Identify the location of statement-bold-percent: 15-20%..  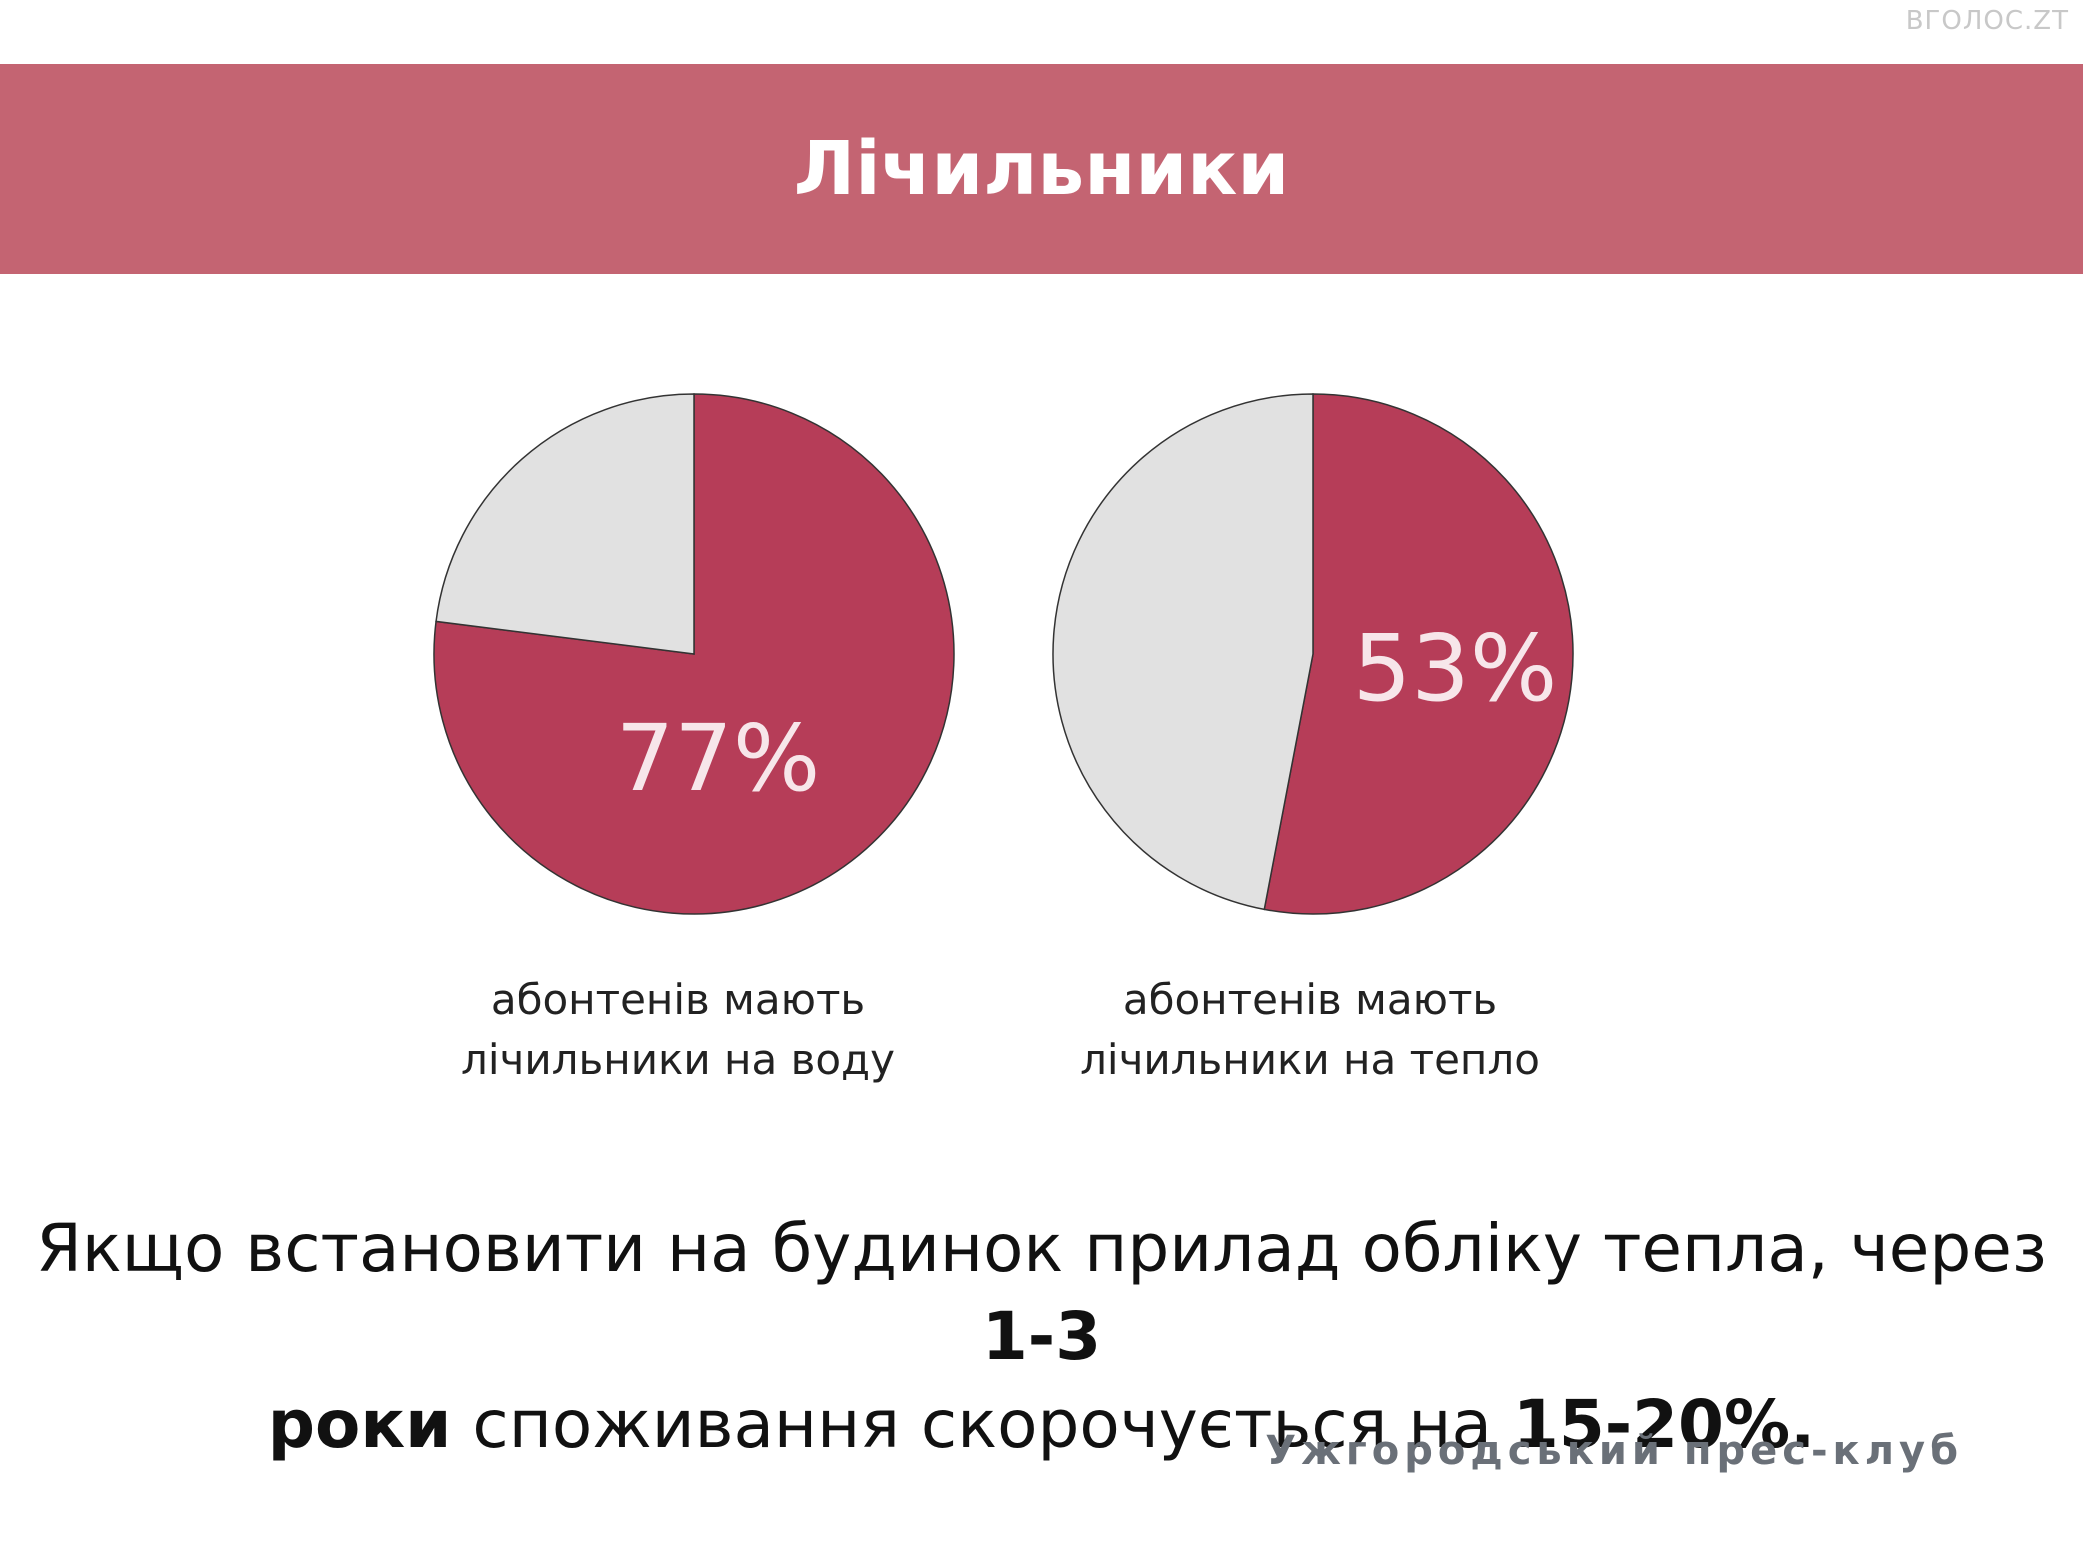
(1664, 1424).